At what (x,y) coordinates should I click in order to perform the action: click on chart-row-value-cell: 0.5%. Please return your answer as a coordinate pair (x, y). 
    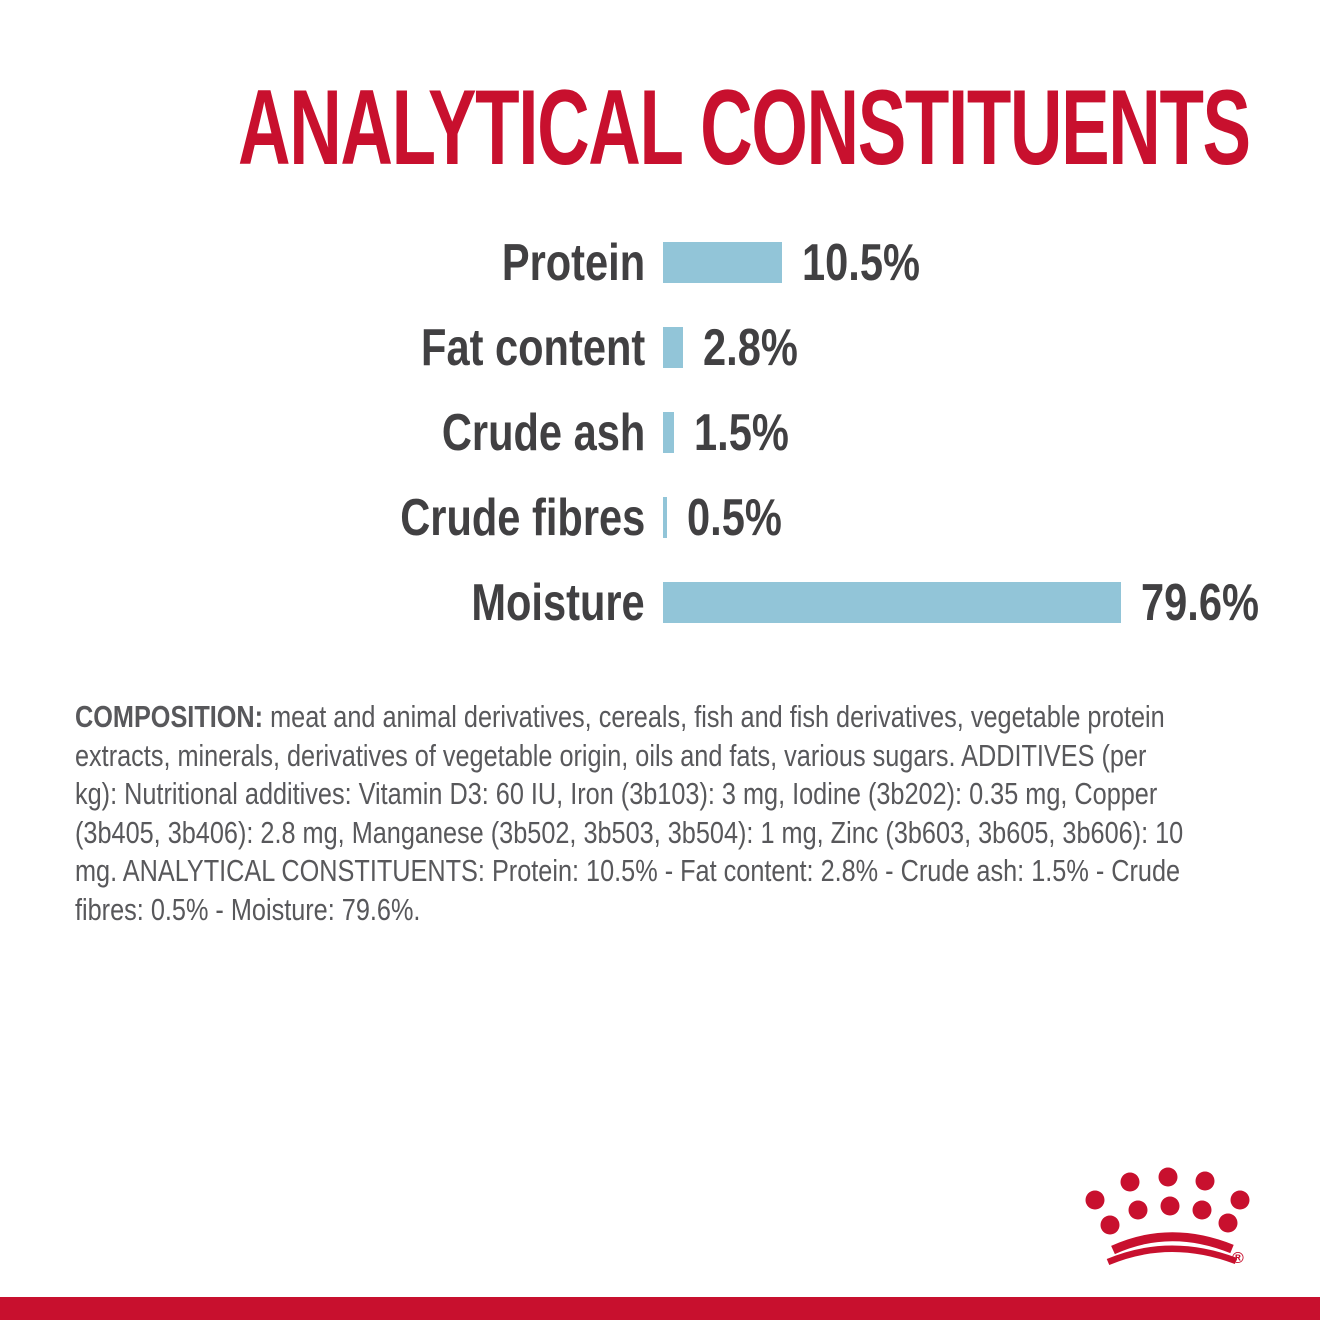
    Looking at the image, I should click on (746, 518).